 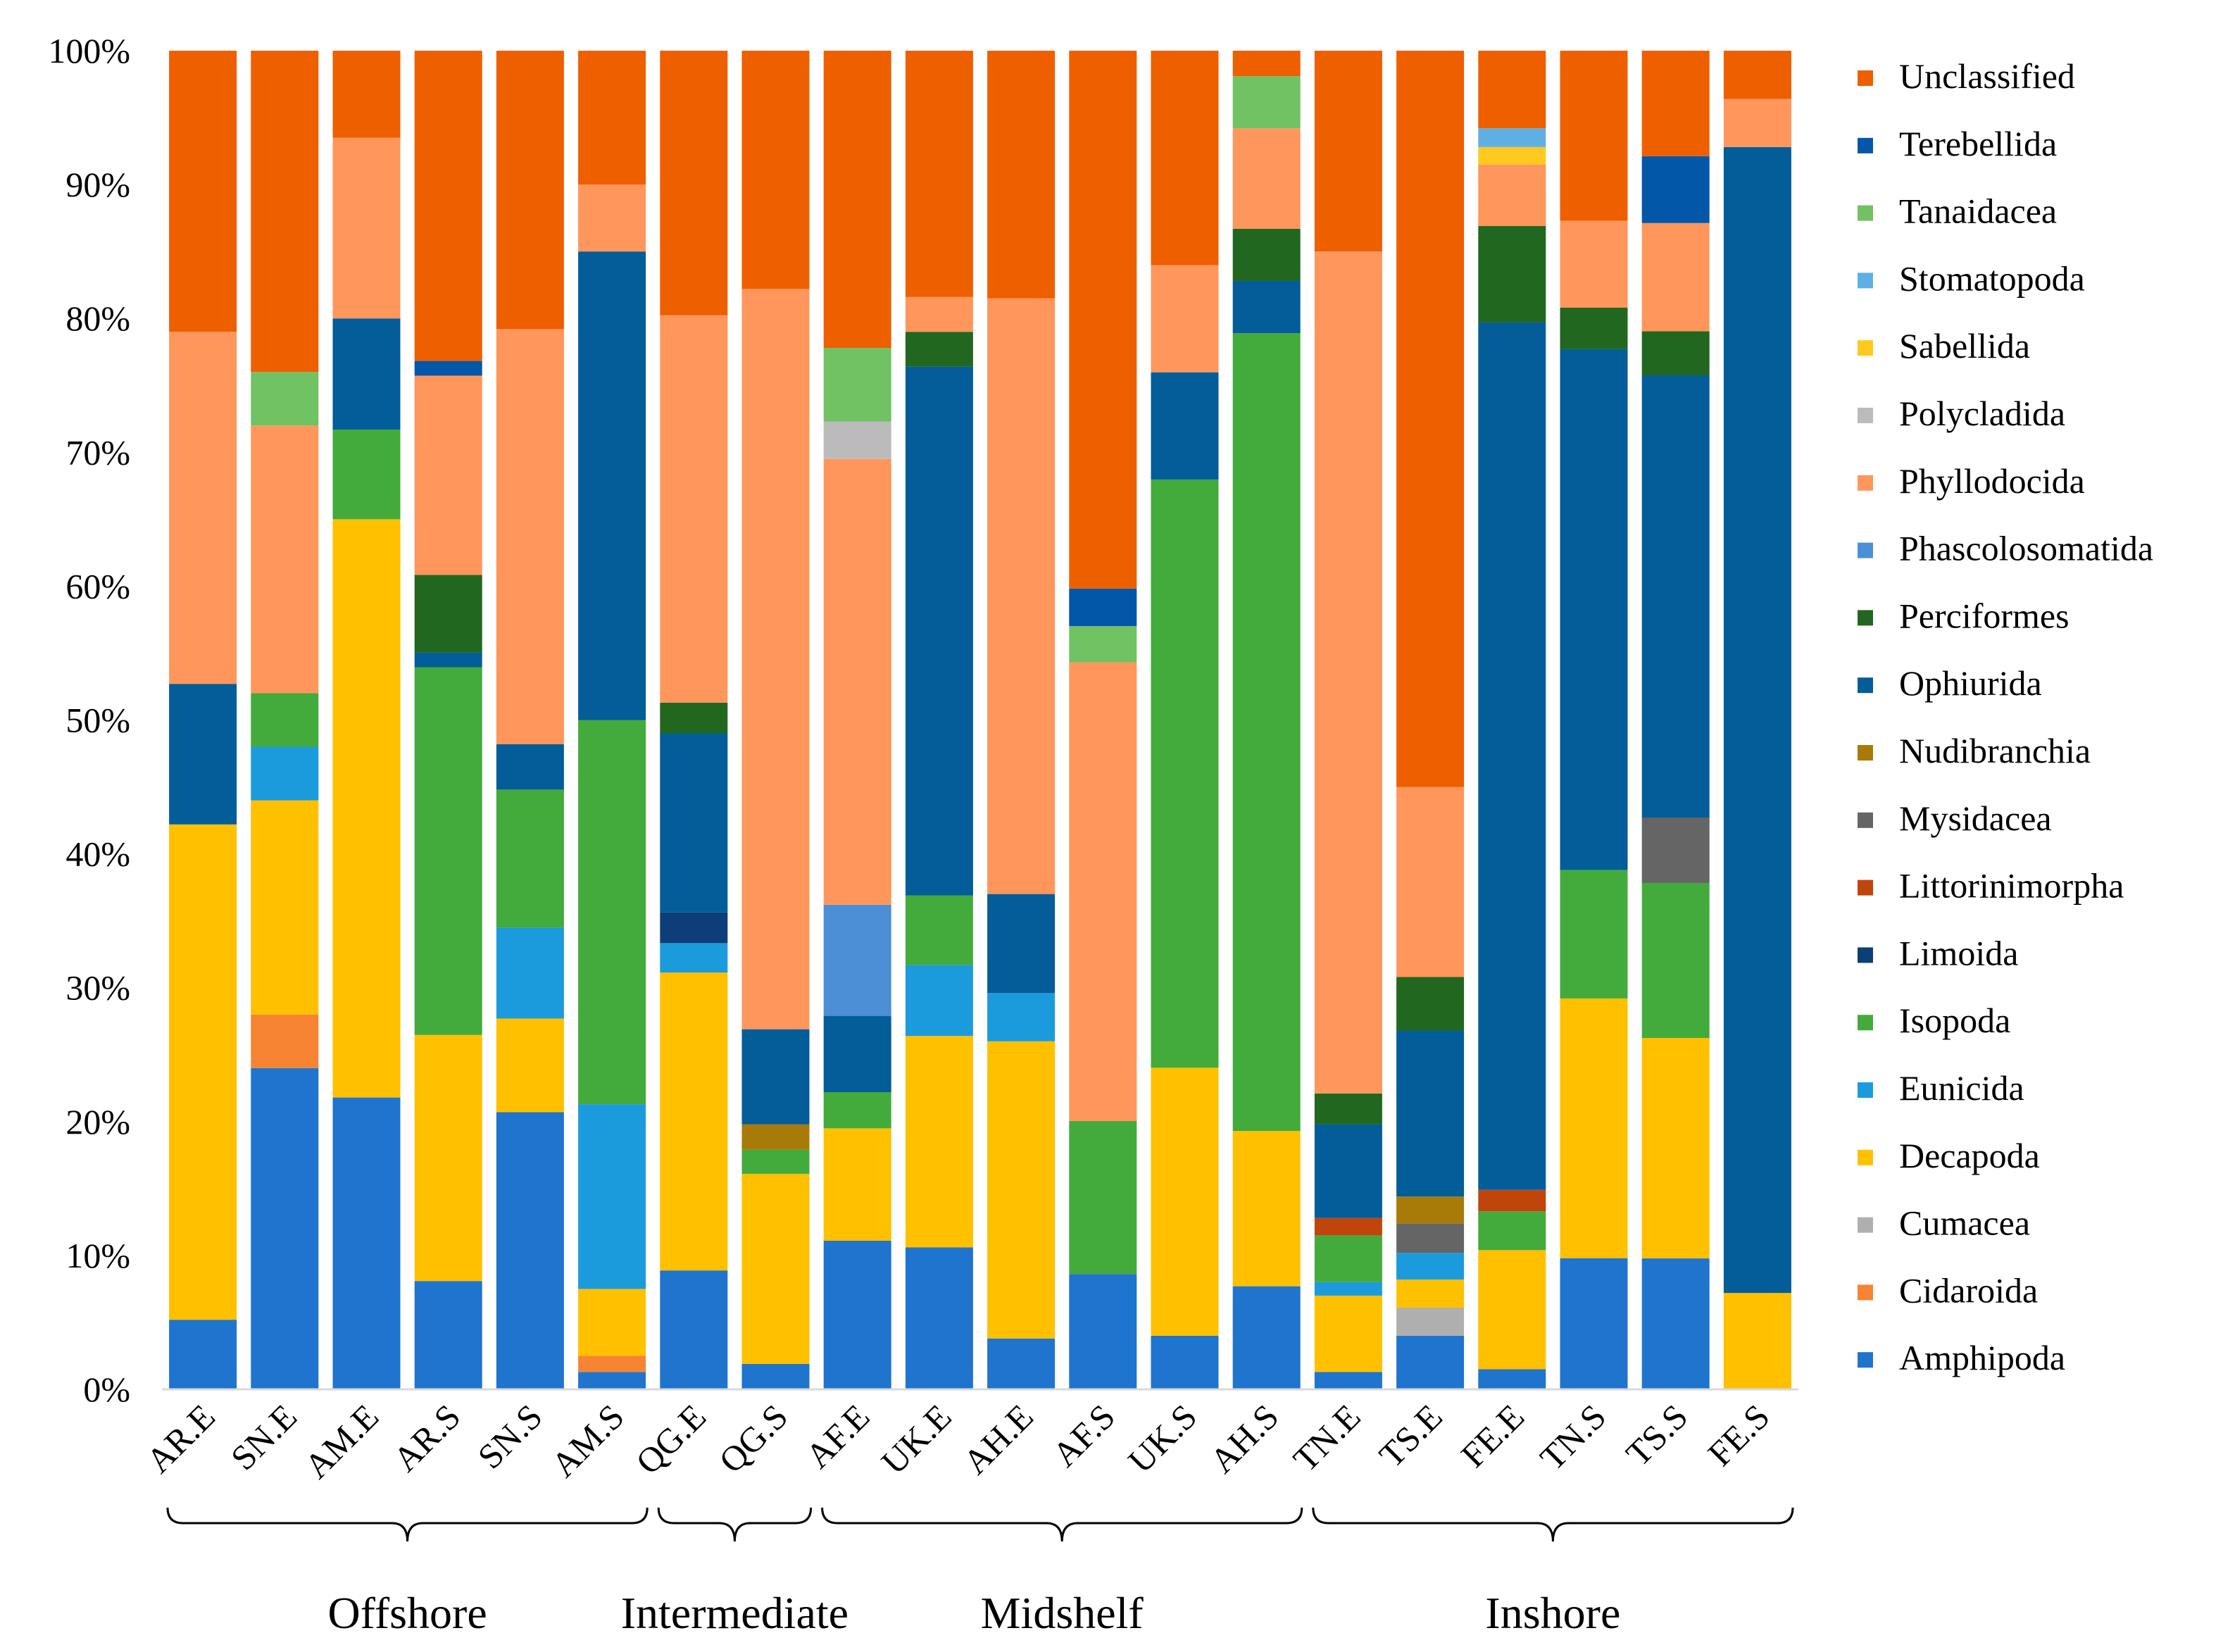 I want to click on x-tick-label: SN.E, so click(x=263, y=1436).